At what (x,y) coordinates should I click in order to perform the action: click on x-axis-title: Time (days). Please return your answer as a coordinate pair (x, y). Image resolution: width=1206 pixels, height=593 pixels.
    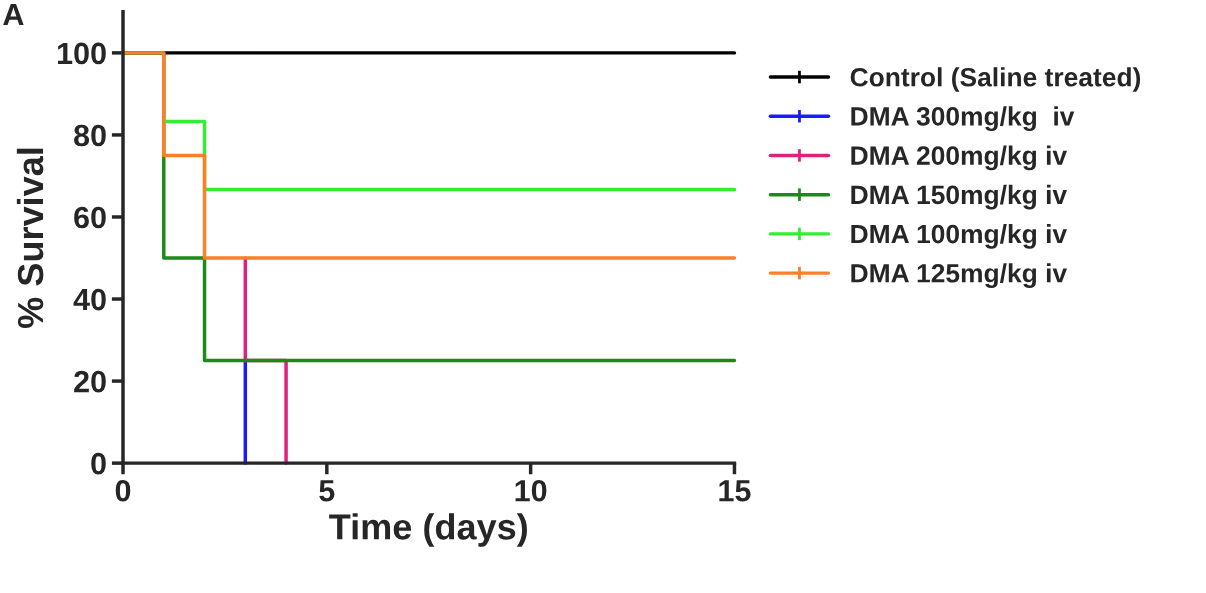
    Looking at the image, I should click on (428, 530).